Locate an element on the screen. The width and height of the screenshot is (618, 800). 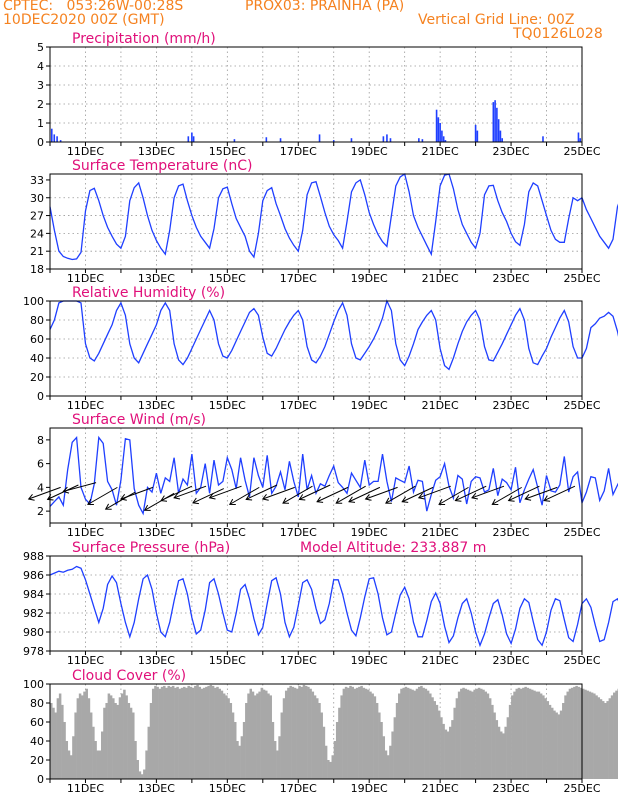
cloud-ytick-label: 0 is located at coordinates (40, 779).